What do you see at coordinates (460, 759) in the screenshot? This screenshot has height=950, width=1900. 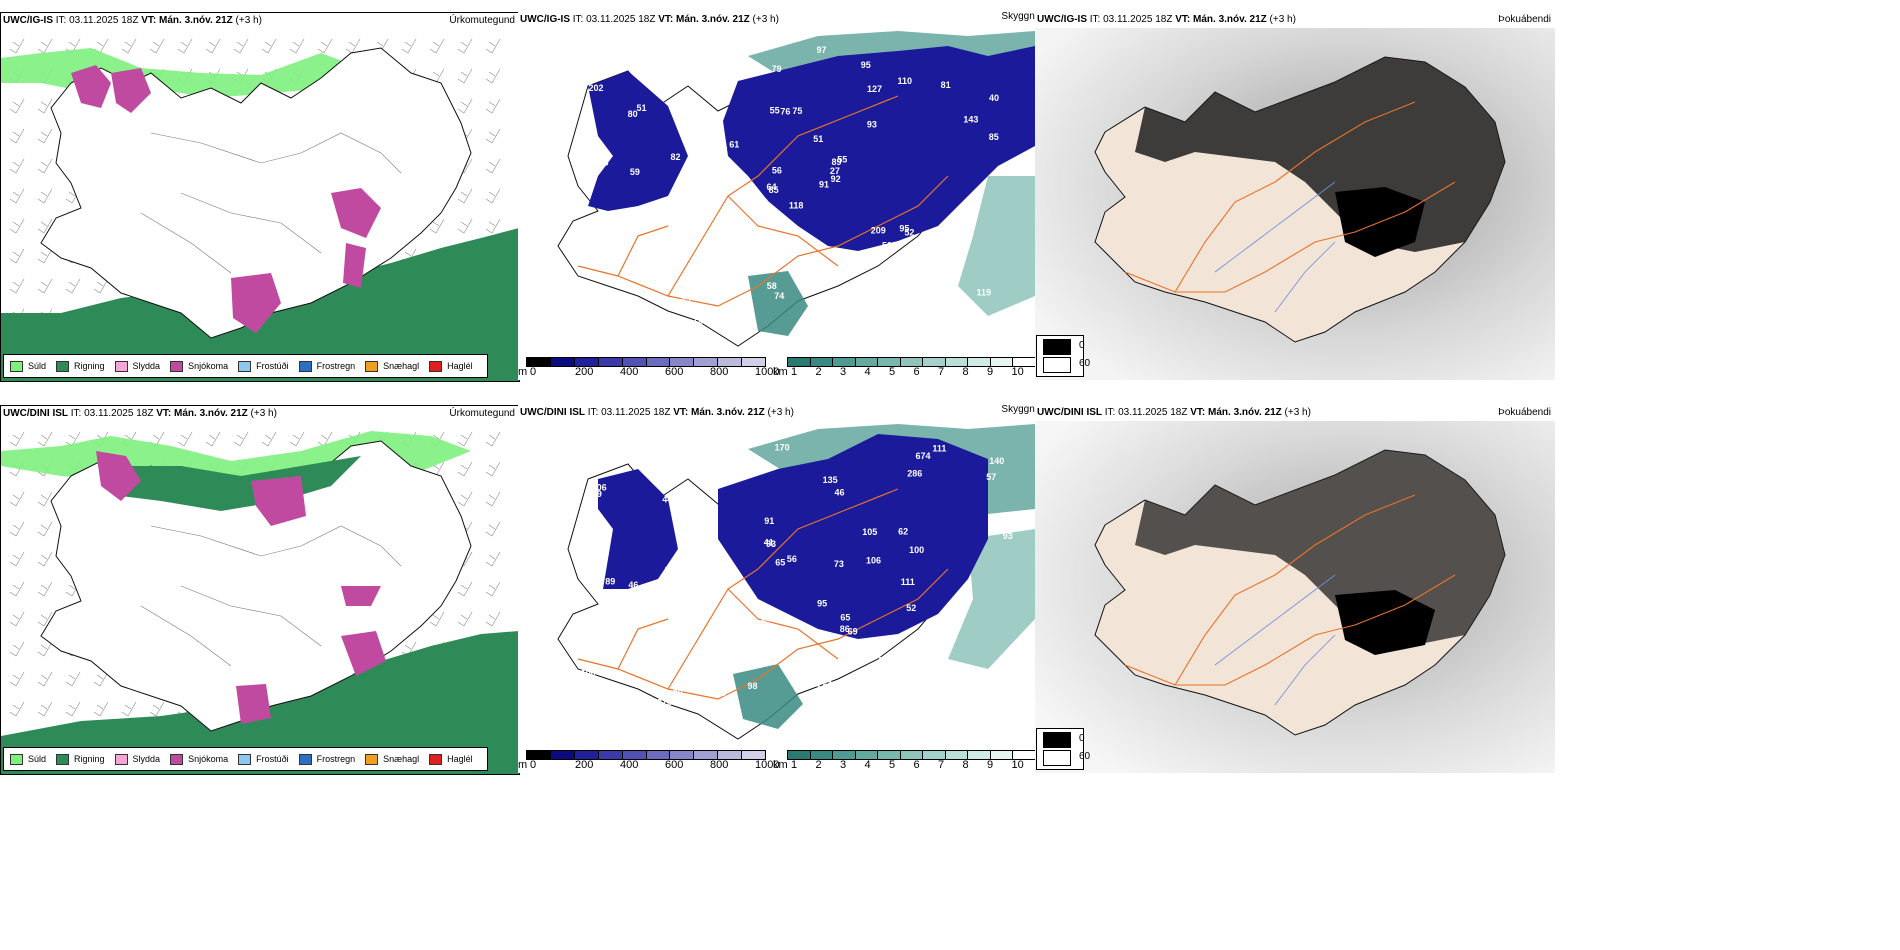 I see `precip-legend-label: Haglél` at bounding box center [460, 759].